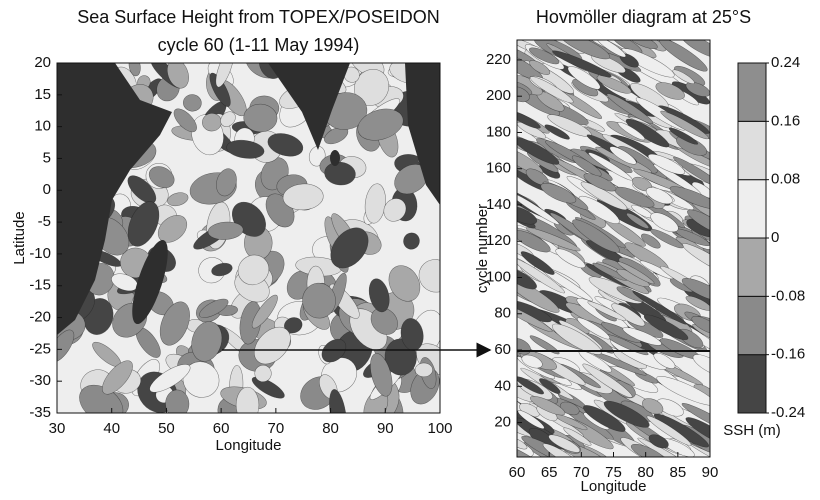 The height and width of the screenshot is (500, 820). What do you see at coordinates (788, 412) in the screenshot?
I see `colorbar-tick-label: -0.24` at bounding box center [788, 412].